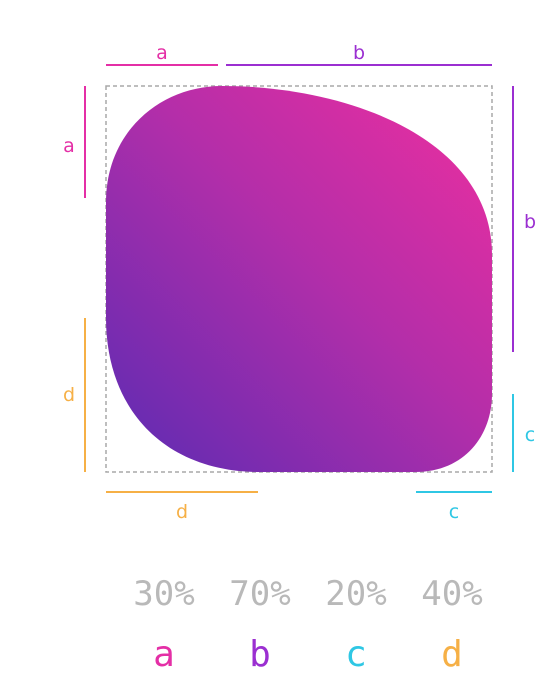  Describe the element at coordinates (359, 53) in the screenshot. I see `top-b-label: b` at that location.